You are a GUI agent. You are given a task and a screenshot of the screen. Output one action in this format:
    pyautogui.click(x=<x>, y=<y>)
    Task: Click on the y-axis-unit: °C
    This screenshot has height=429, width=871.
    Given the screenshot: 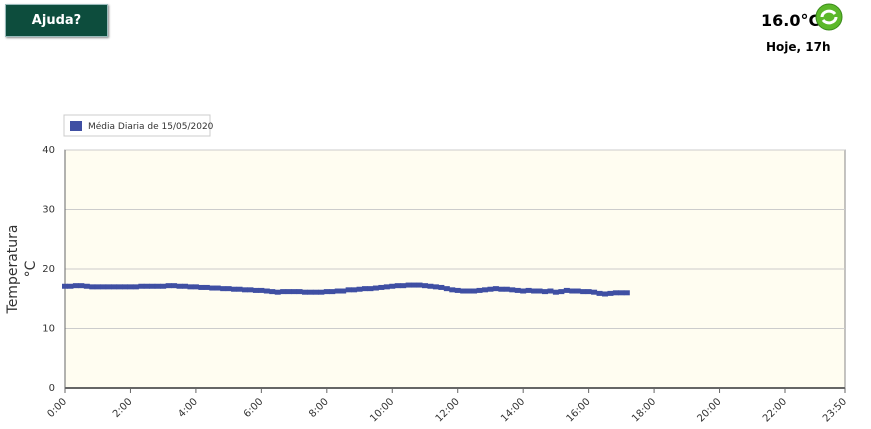 What is the action you would take?
    pyautogui.click(x=31, y=268)
    